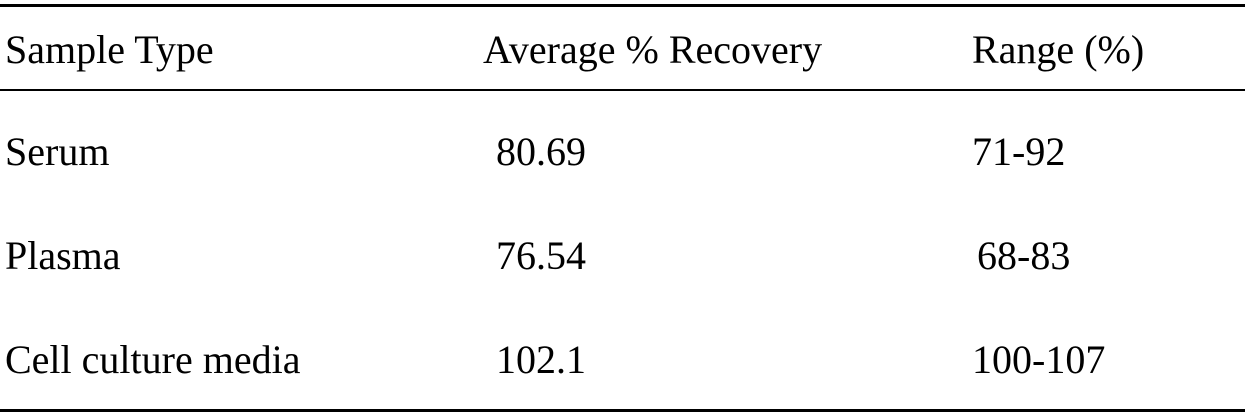 This screenshot has width=1245, height=419. Describe the element at coordinates (63, 255) in the screenshot. I see `table-cell: Plasma` at that location.